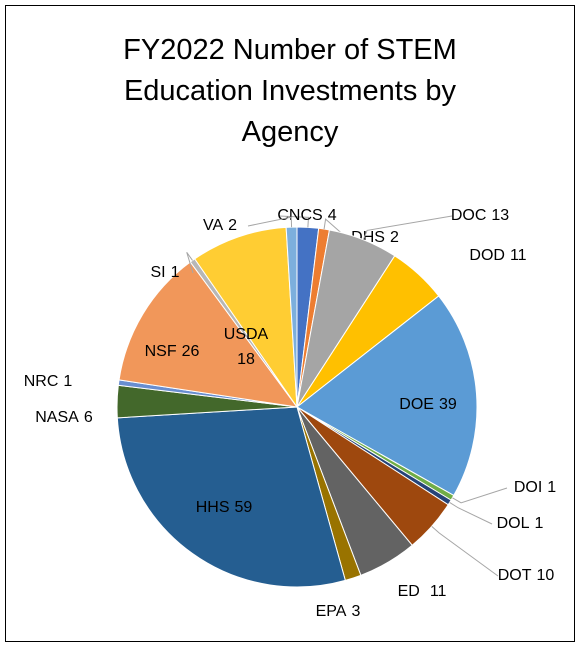  Describe the element at coordinates (528, 487) in the screenshot. I see `label-category: DOI` at that location.